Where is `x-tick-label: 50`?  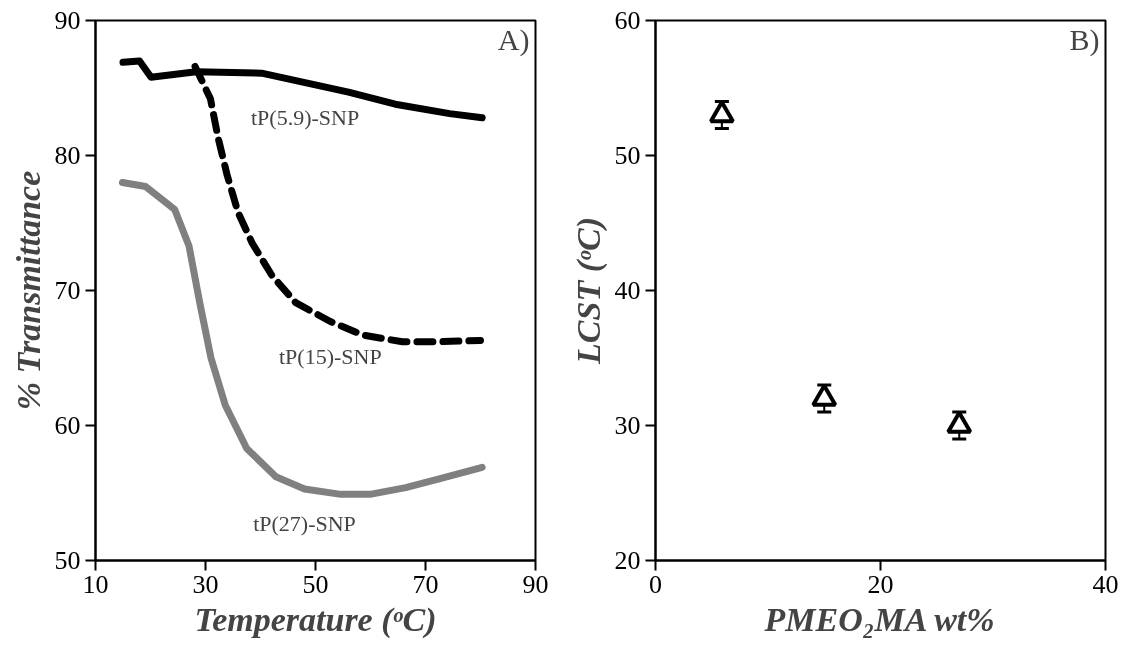
x-tick-label: 50 is located at coordinates (315, 584).